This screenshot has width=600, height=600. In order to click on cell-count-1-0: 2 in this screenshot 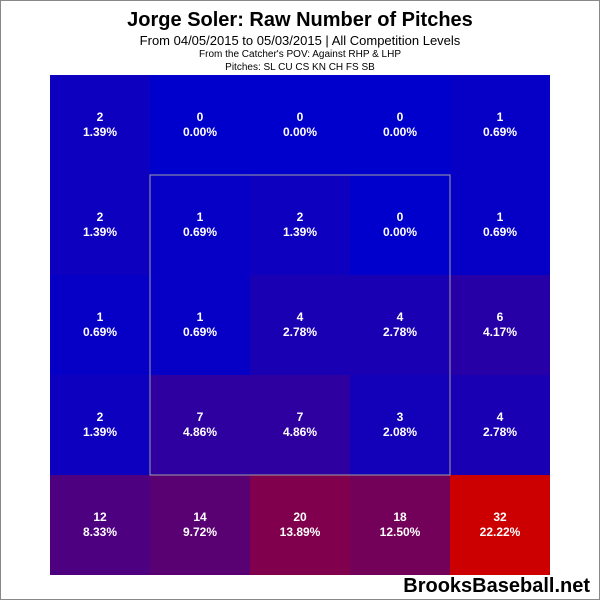, I will do `click(100, 217)`.